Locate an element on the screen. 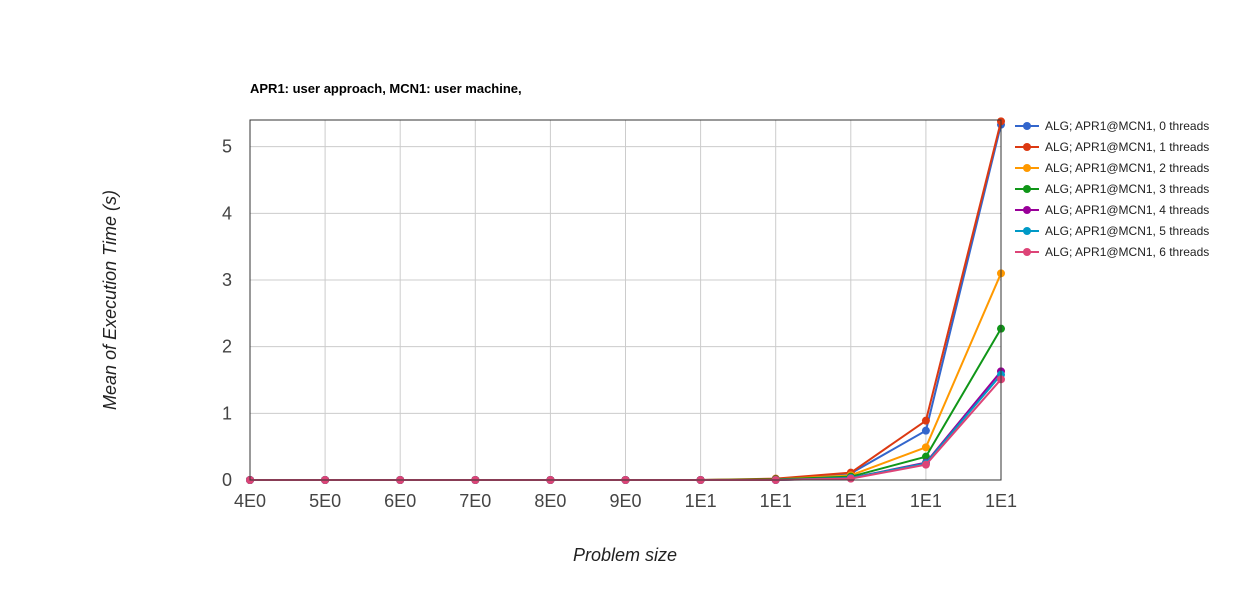  x-tick-label: 6E0 is located at coordinates (400, 501).